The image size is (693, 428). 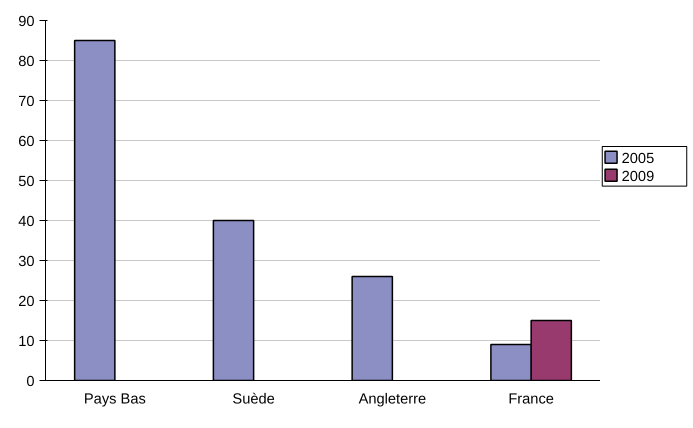 What do you see at coordinates (30, 382) in the screenshot?
I see `y-tick-label: 0` at bounding box center [30, 382].